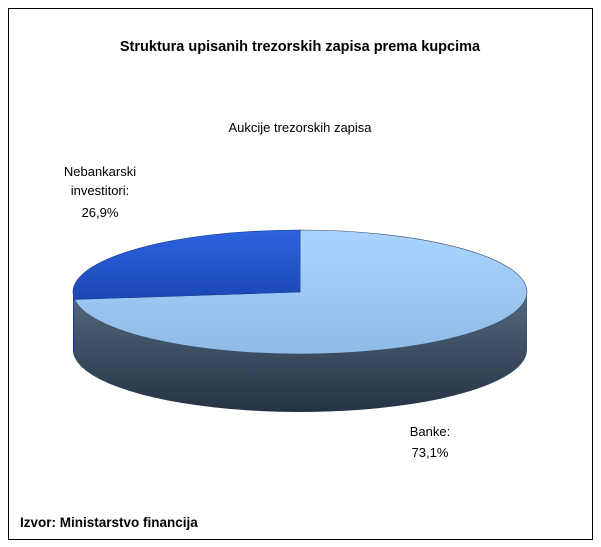 The image size is (601, 547). What do you see at coordinates (100, 212) in the screenshot?
I see `value-label: 26,9%` at bounding box center [100, 212].